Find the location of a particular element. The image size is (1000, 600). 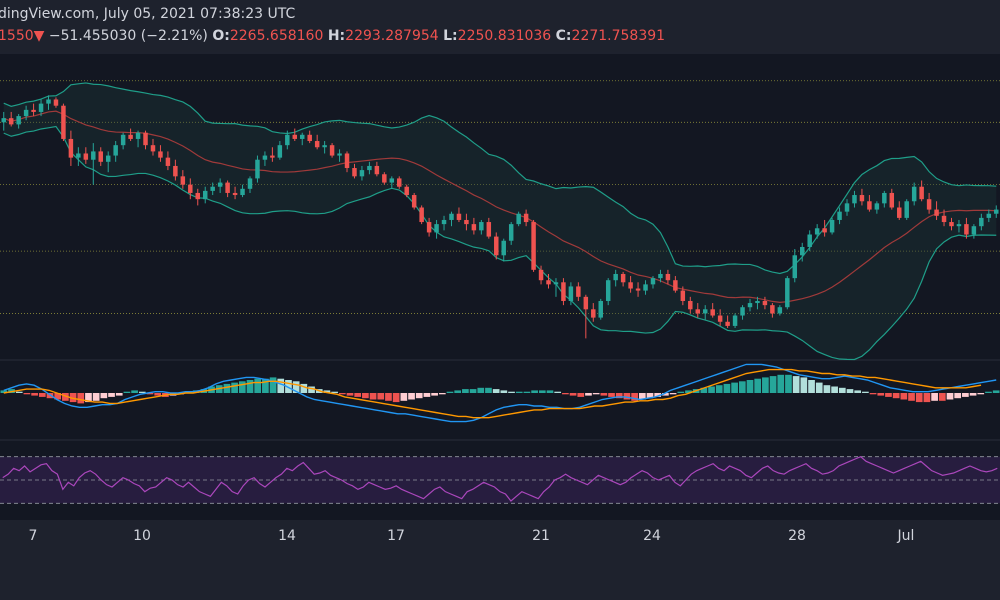

signal-line is located at coordinates (492, 393).